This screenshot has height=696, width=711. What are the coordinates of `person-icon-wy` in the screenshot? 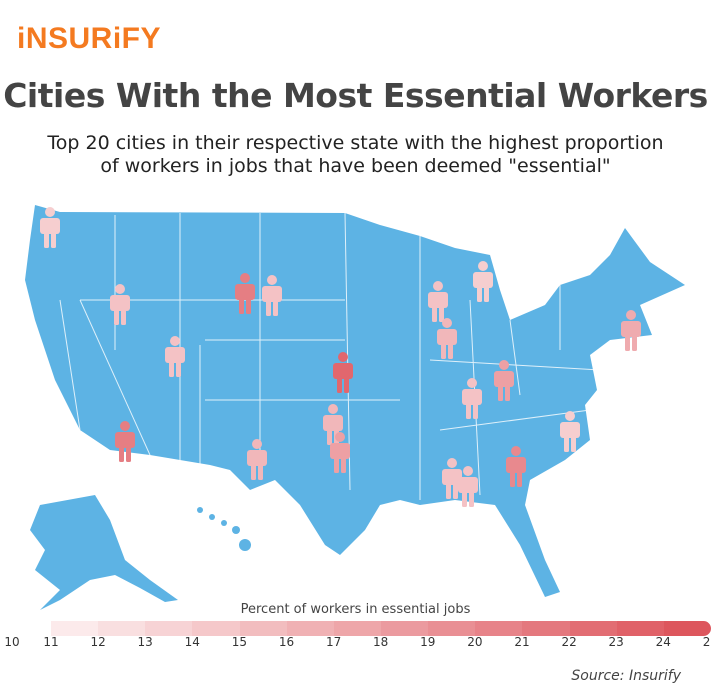 It's located at (245, 293).